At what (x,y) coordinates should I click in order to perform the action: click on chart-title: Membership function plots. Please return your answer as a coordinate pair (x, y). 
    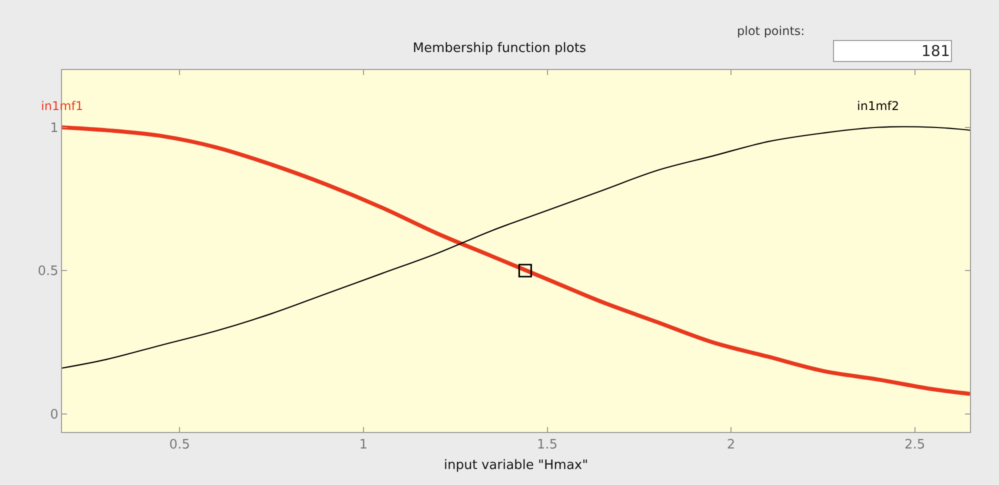
    Looking at the image, I should click on (499, 48).